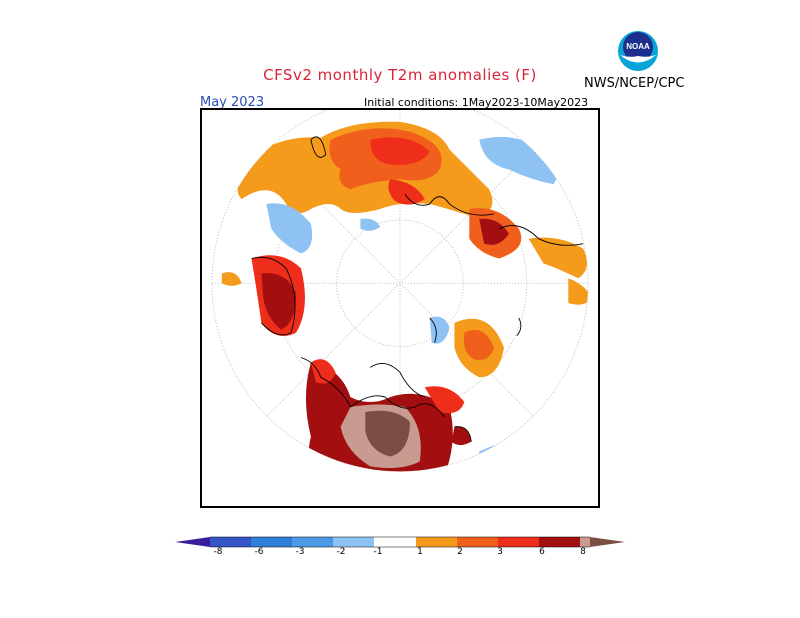  What do you see at coordinates (500, 552) in the screenshot?
I see `colorbar-tick: 3` at bounding box center [500, 552].